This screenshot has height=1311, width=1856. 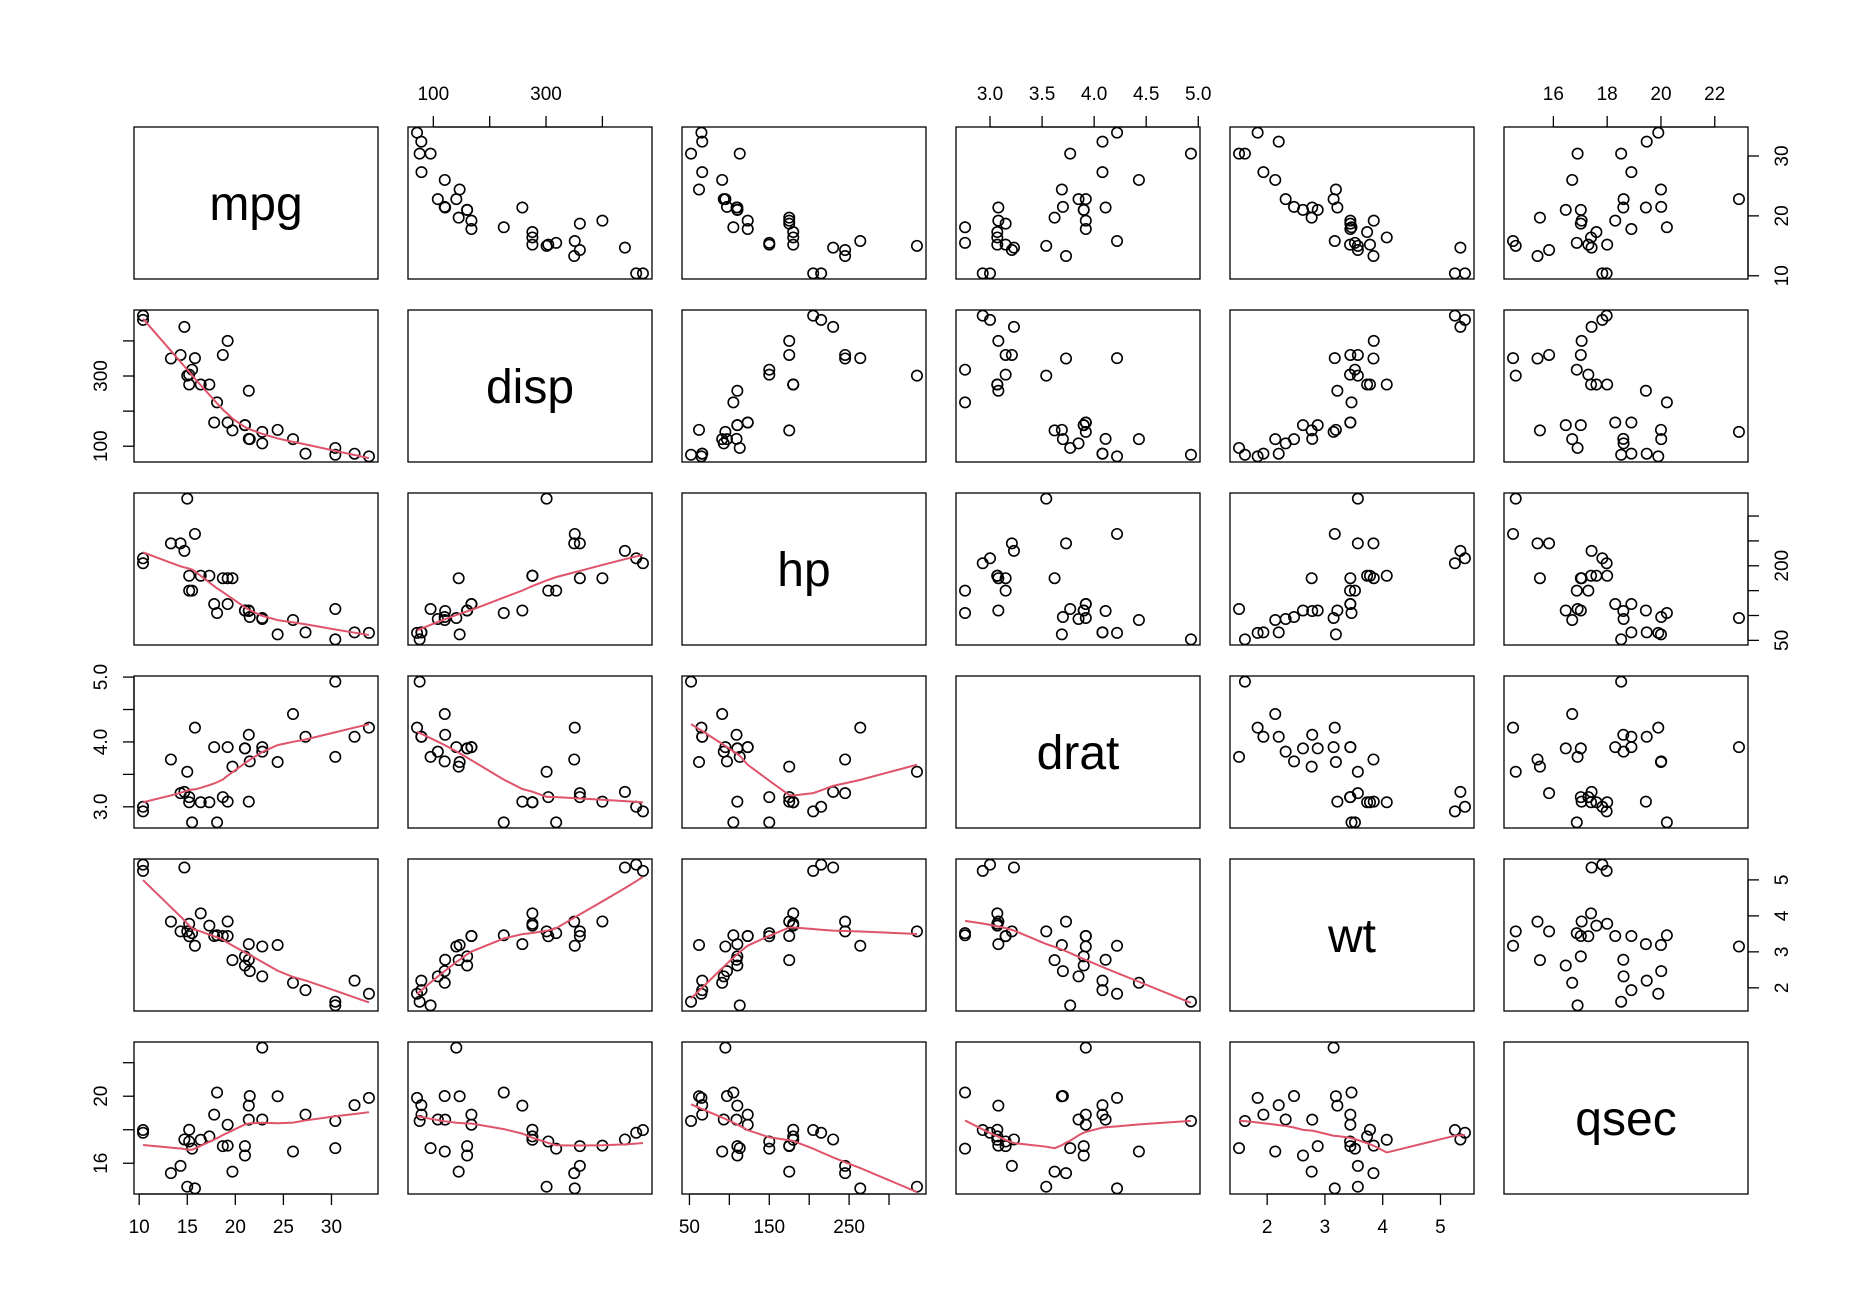 What do you see at coordinates (113, 401) in the screenshot?
I see `left-axis-disp: 100 300` at bounding box center [113, 401].